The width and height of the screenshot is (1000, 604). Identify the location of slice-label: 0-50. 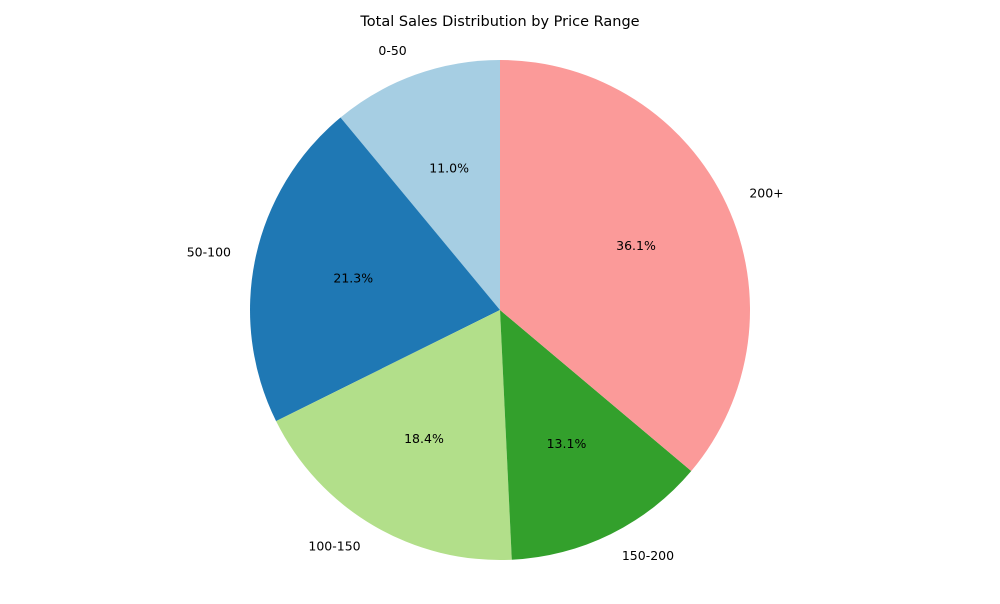
(392, 50).